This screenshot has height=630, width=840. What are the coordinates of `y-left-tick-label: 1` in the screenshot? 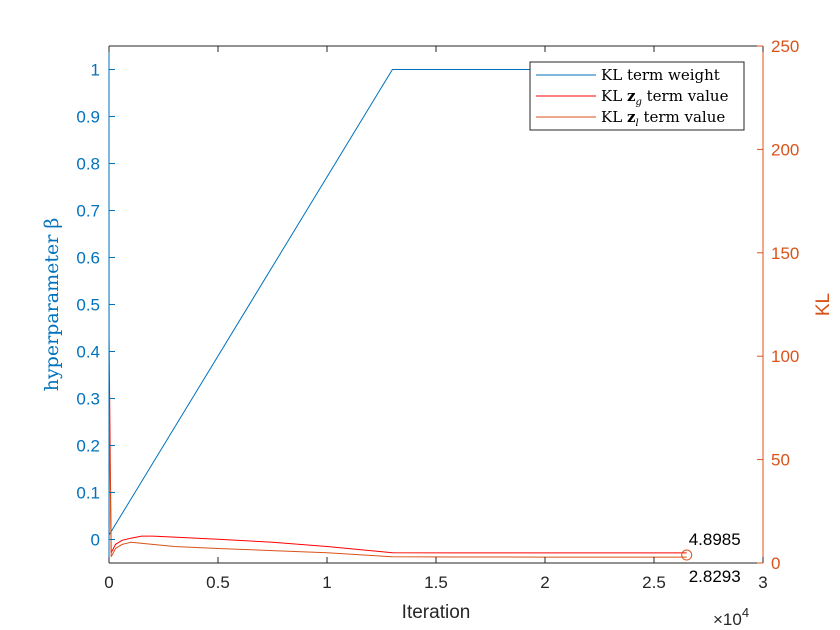 It's located at (95, 70).